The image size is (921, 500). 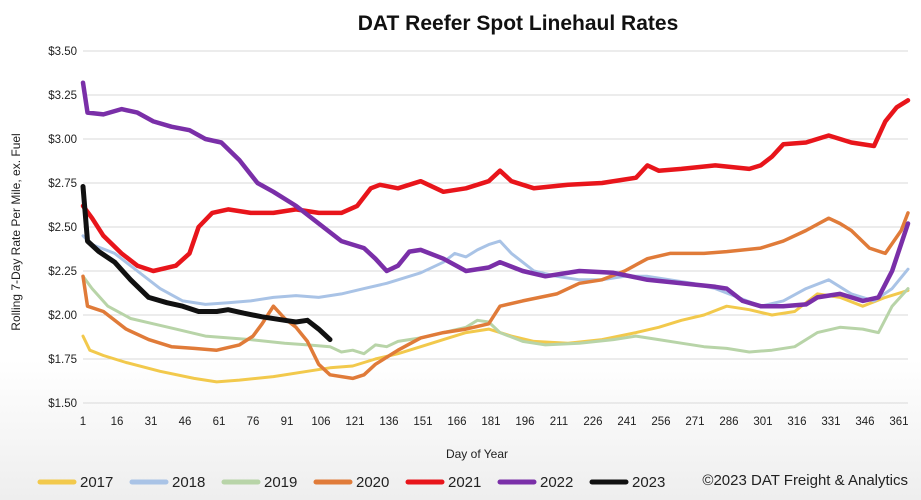 I want to click on y-tick-label: $2.75, so click(x=62, y=184).